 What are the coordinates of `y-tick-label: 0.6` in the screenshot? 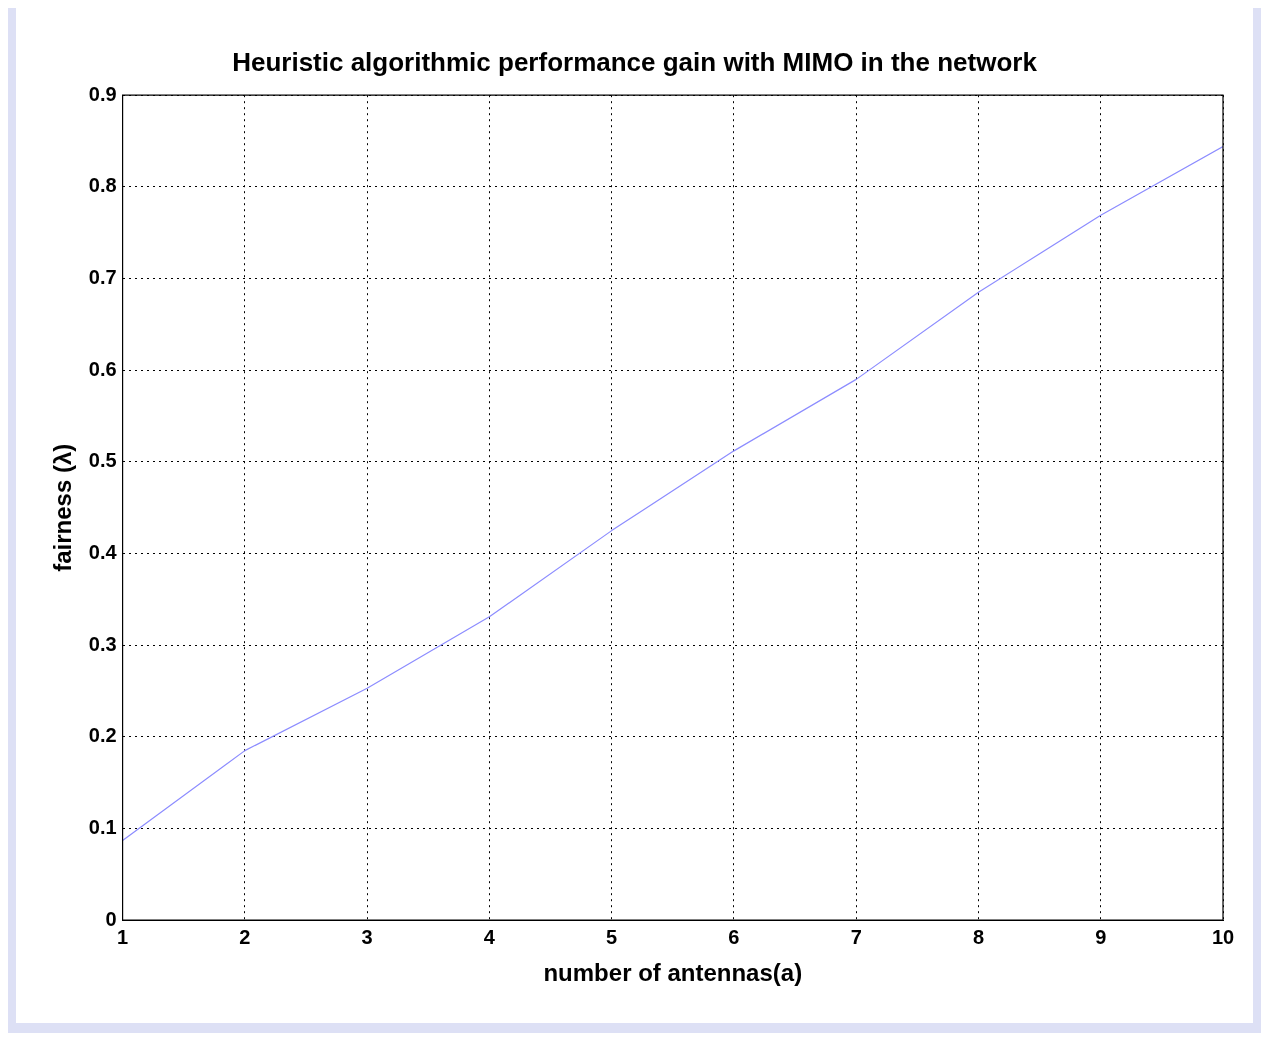 It's located at (102, 368).